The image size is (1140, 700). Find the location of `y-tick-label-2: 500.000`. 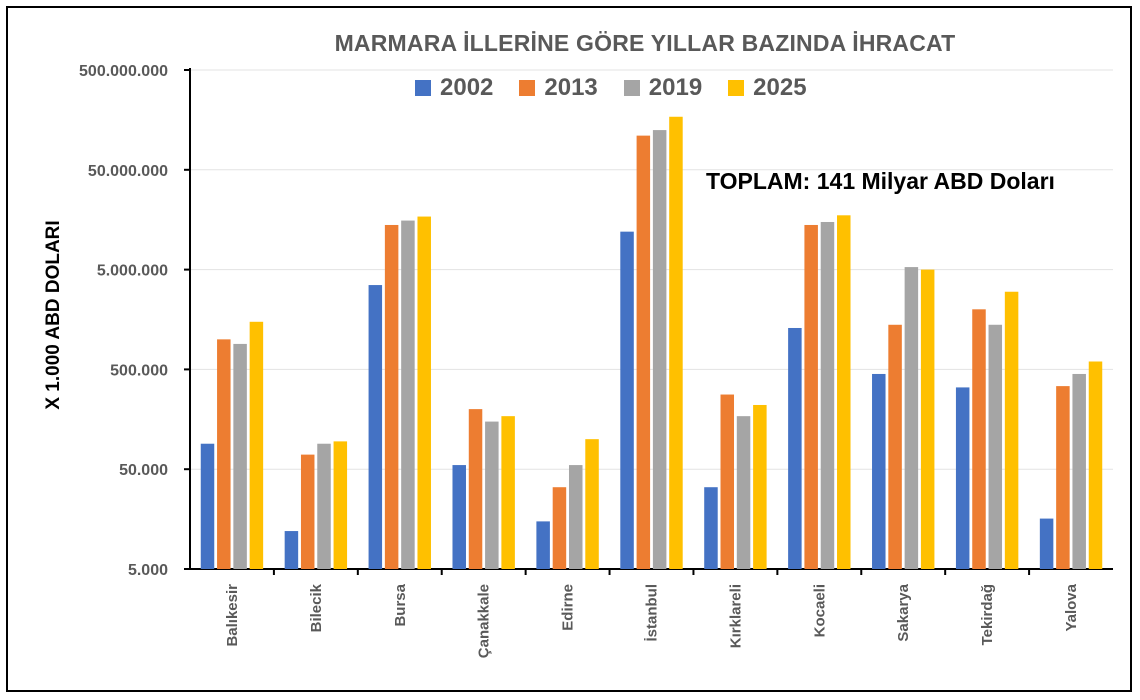

y-tick-label-2: 500.000 is located at coordinates (139, 370).